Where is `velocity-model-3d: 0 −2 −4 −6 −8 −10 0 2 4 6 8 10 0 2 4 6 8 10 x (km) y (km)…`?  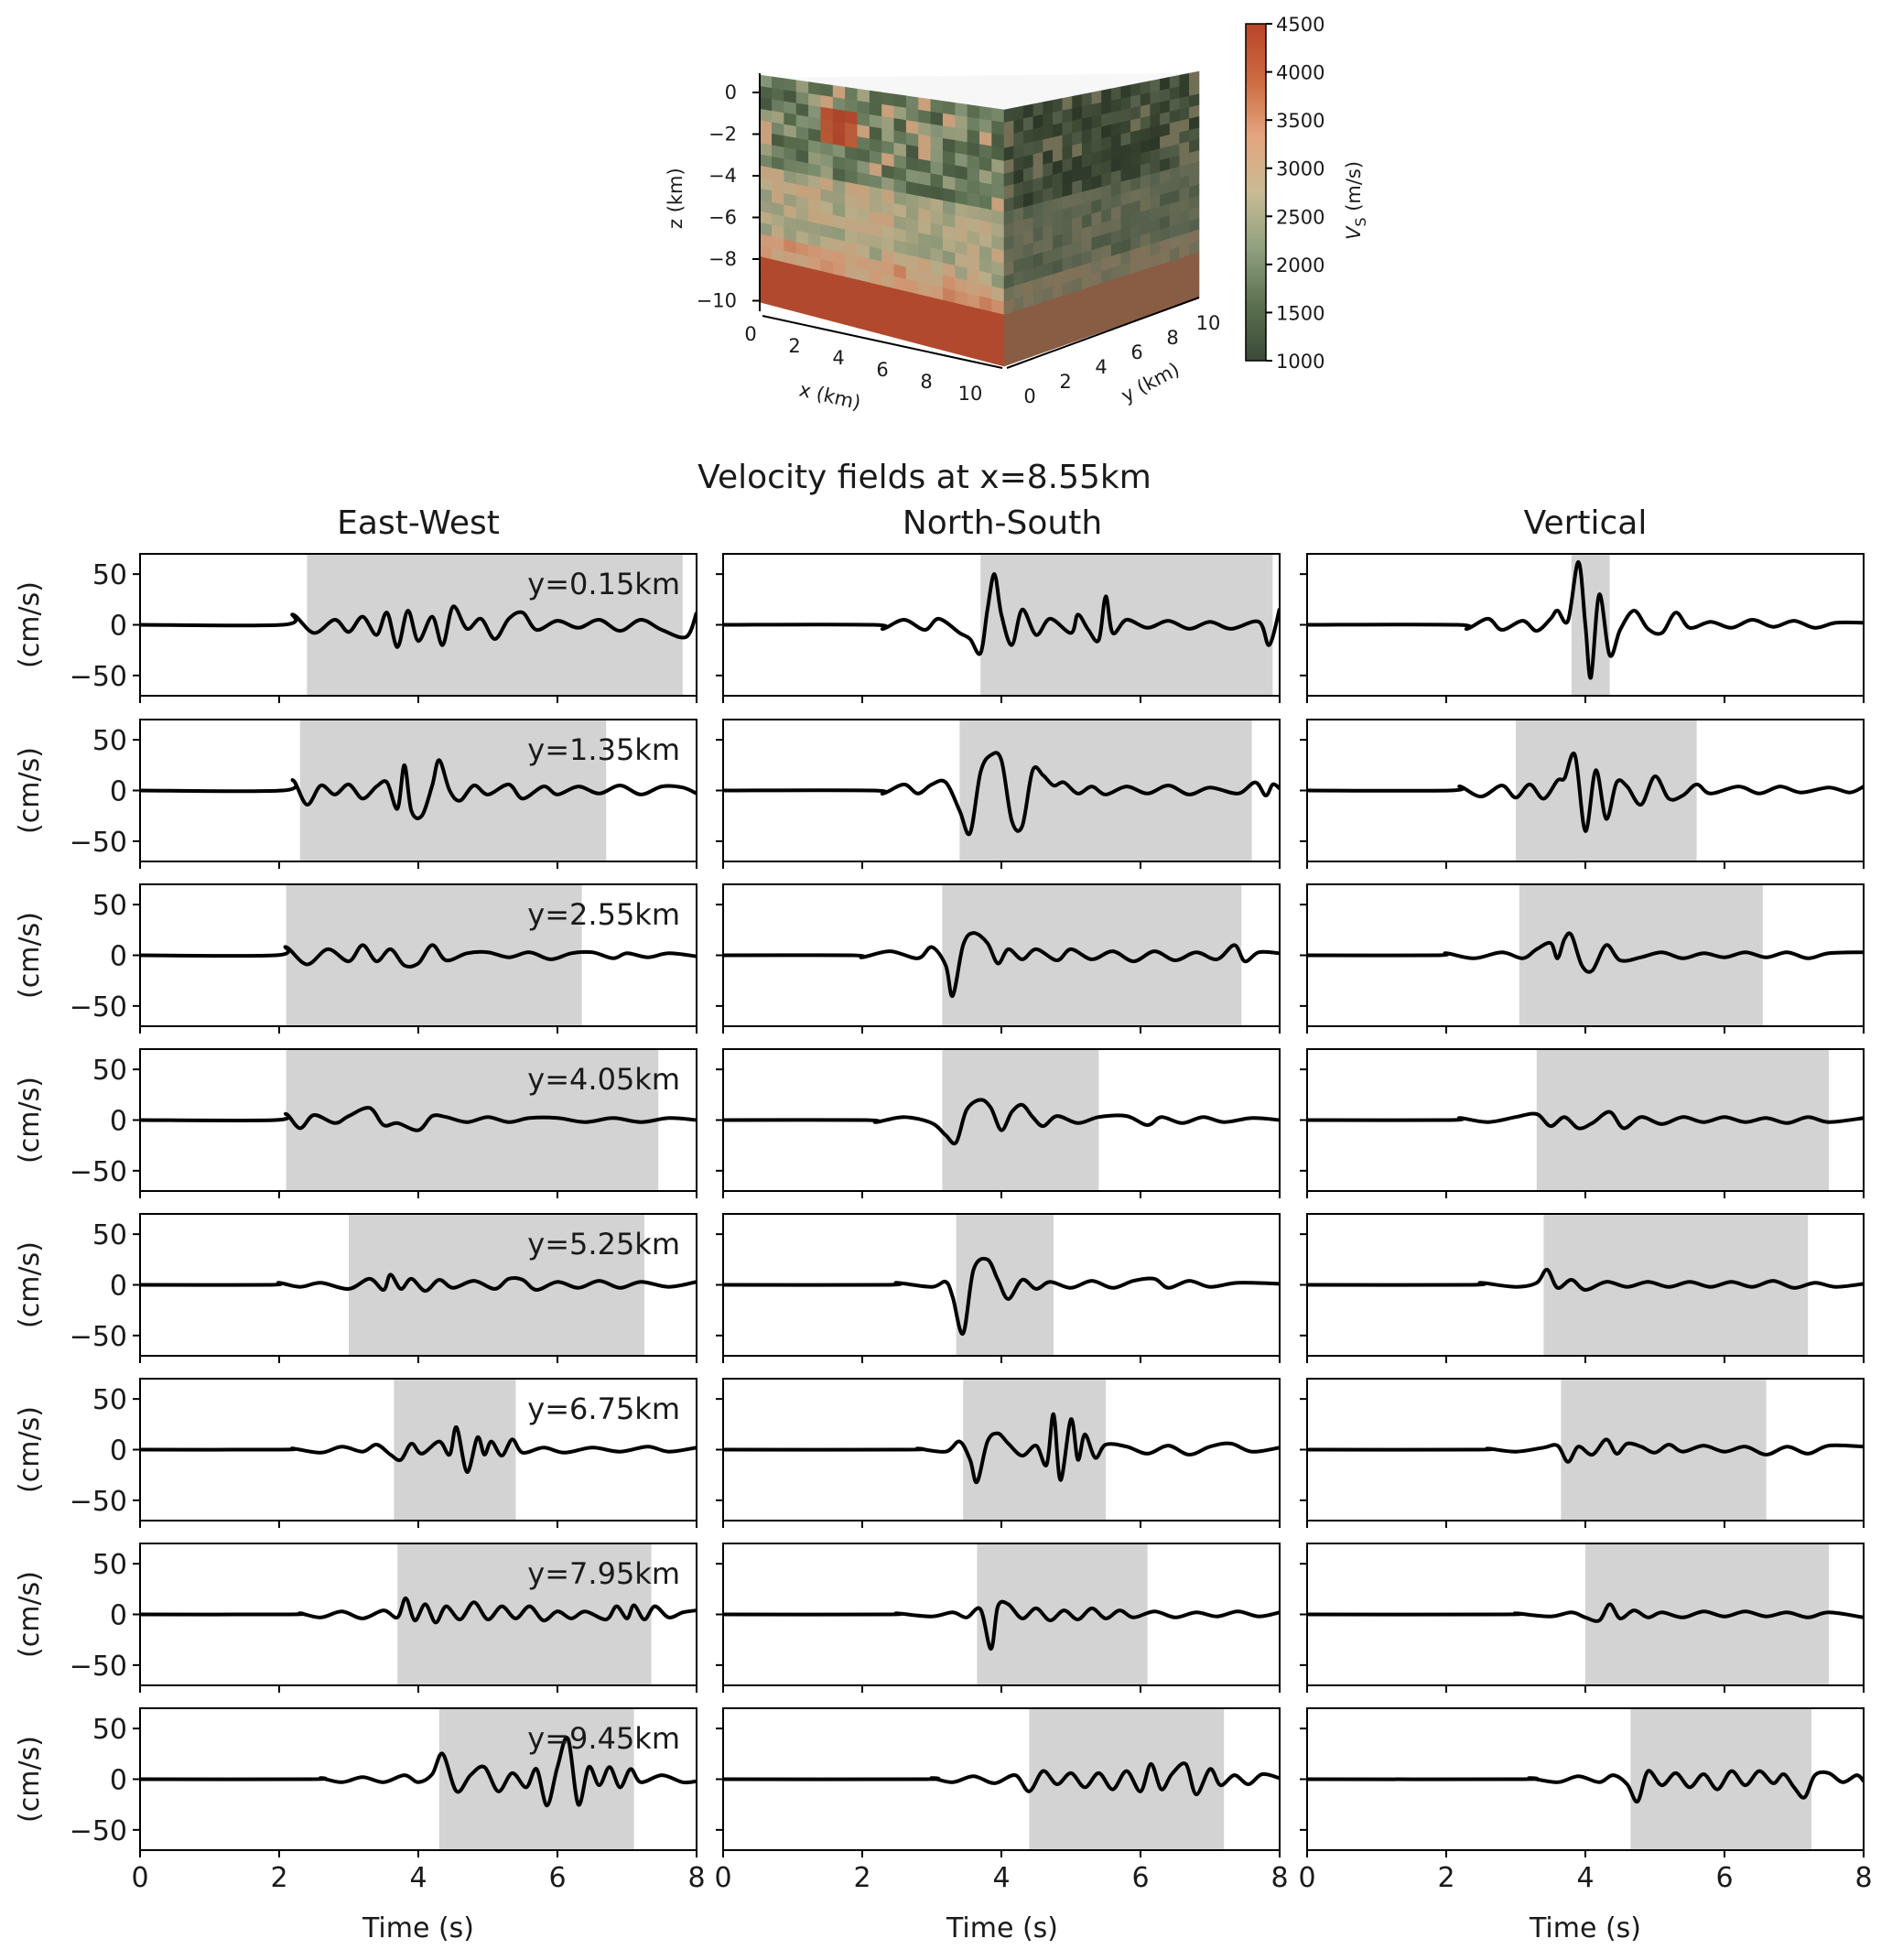
velocity-model-3d: 0 −2 −4 −6 −8 −10 0 2 4 6 8 10 0 2 4 6 8 10 x (km) y (km)… is located at coordinates (943, 242).